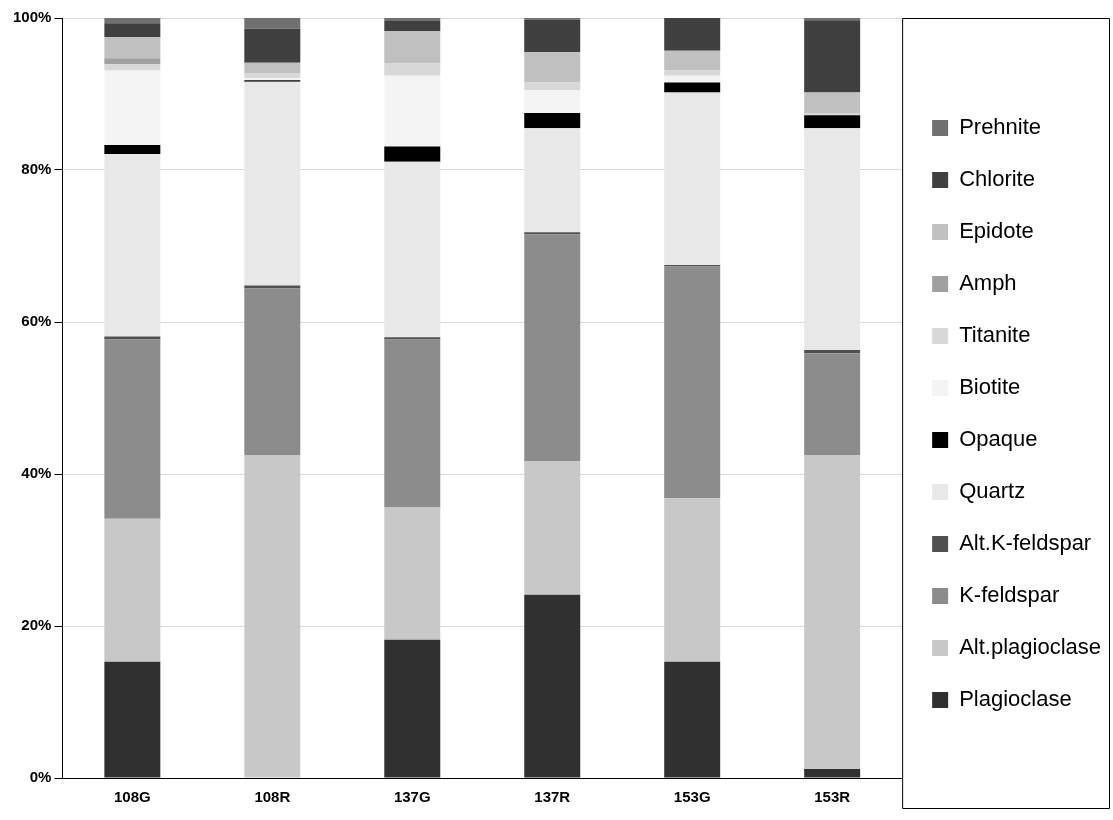 The image size is (1113, 820). Describe the element at coordinates (36, 169) in the screenshot. I see `y-tick-label: 80%` at that location.